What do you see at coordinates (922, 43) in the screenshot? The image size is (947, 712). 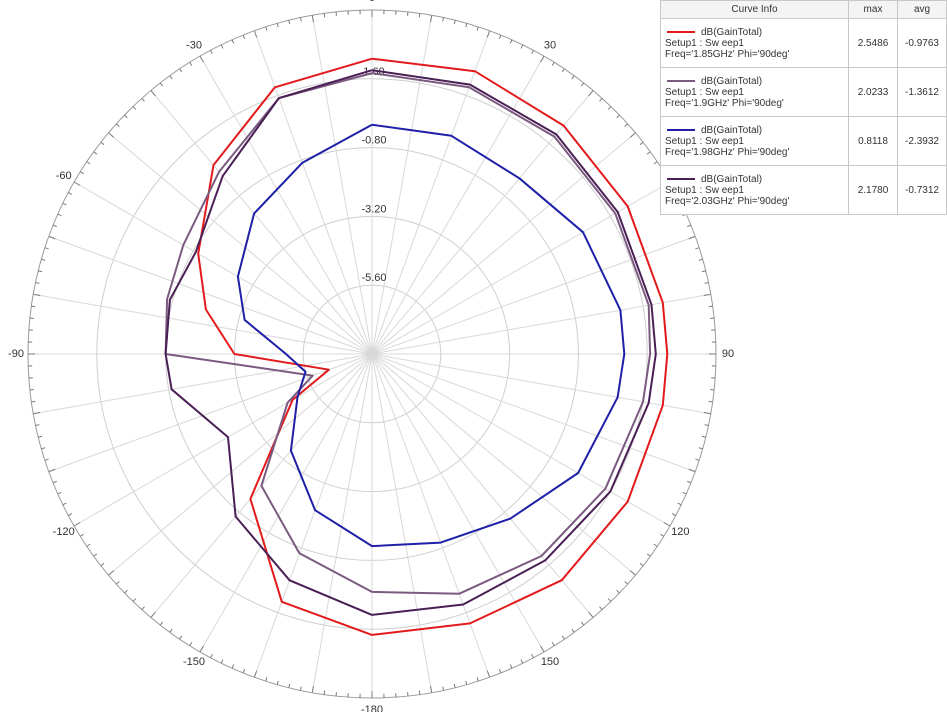 I see `legend-avg: -0.9763` at bounding box center [922, 43].